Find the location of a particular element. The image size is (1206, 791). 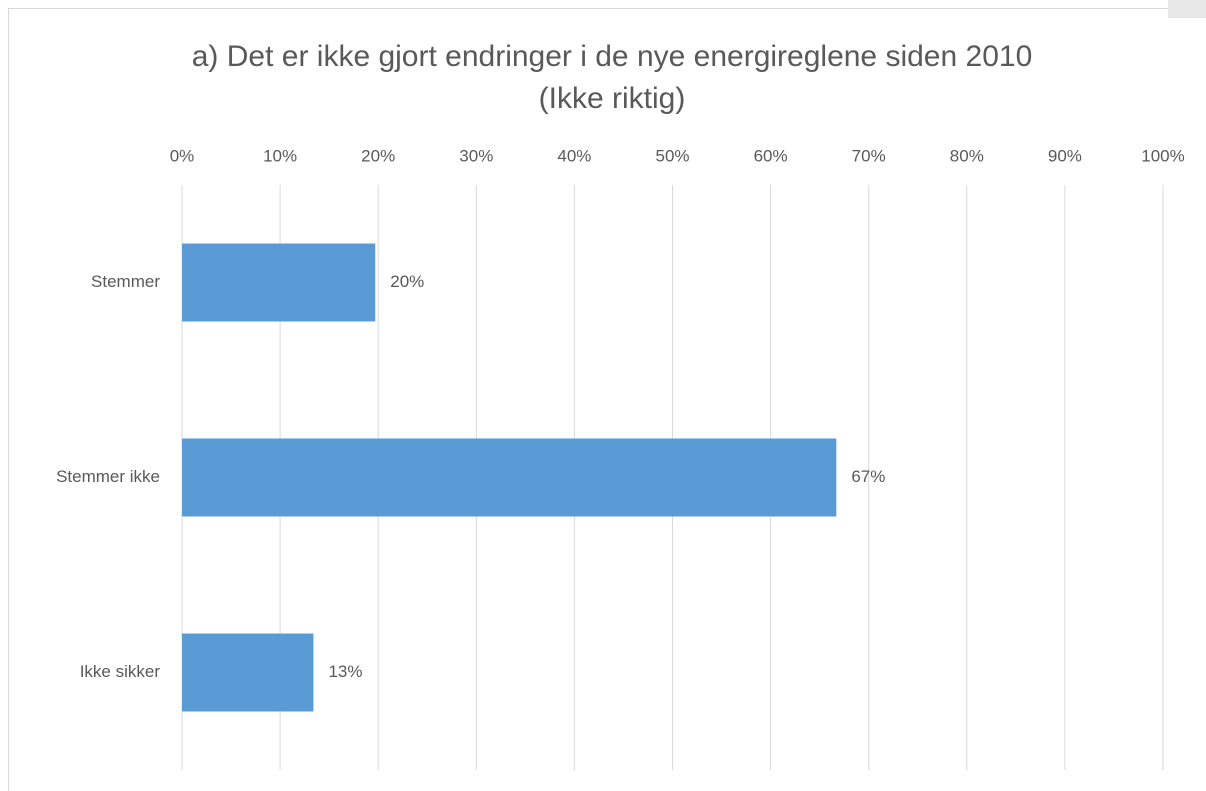

x-tick-label: 60% is located at coordinates (771, 155).